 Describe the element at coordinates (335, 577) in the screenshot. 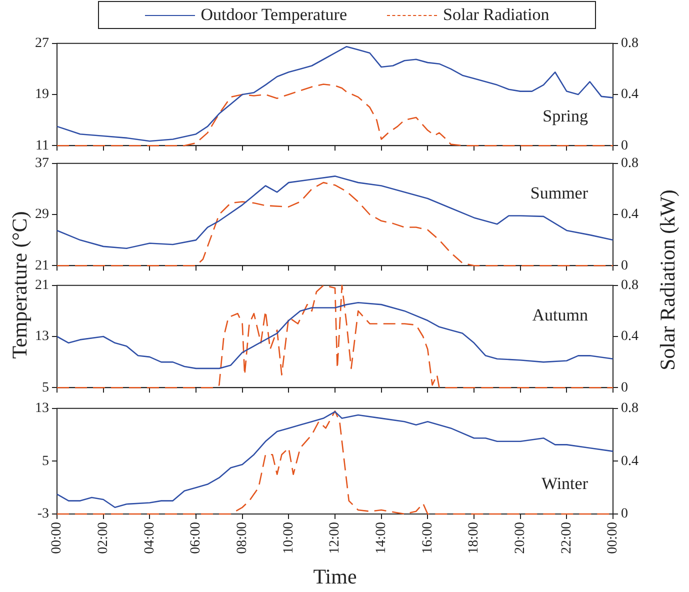

I see `x-axis-title: Time` at that location.